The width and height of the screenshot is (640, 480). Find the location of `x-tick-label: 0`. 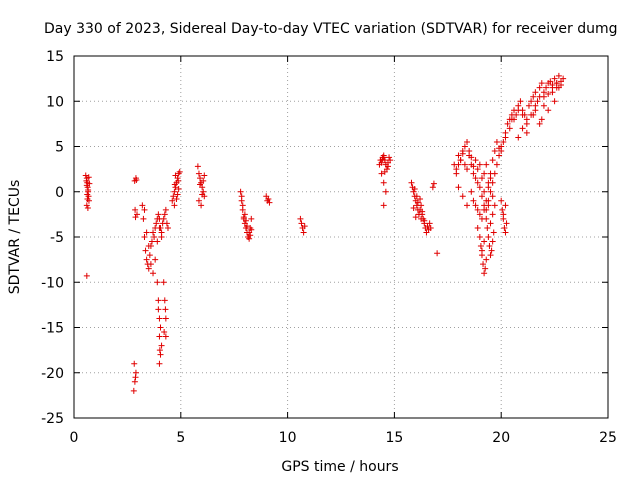

x-tick-label: 0 is located at coordinates (74, 438).